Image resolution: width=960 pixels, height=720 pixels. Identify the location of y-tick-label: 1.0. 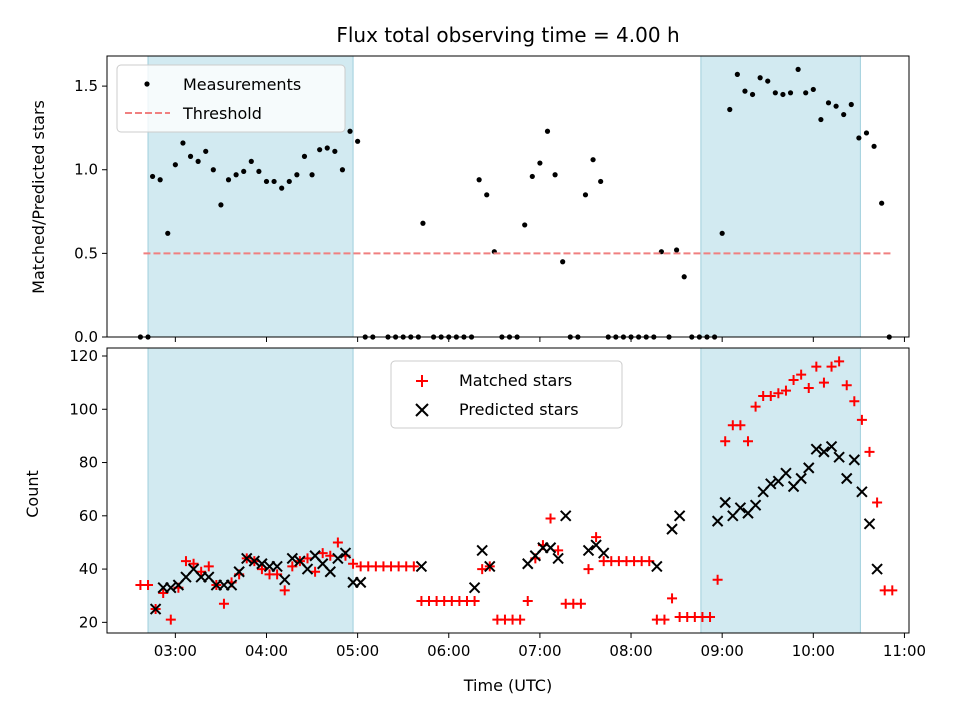
(86, 170).